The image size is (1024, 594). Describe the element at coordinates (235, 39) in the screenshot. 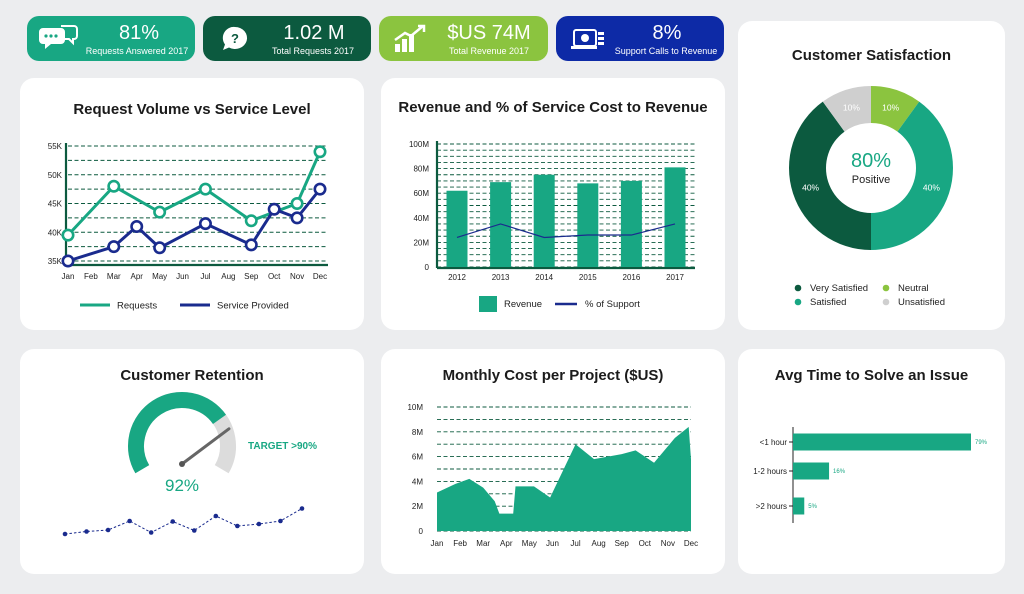

I see `question-bubble-icon: ?` at that location.